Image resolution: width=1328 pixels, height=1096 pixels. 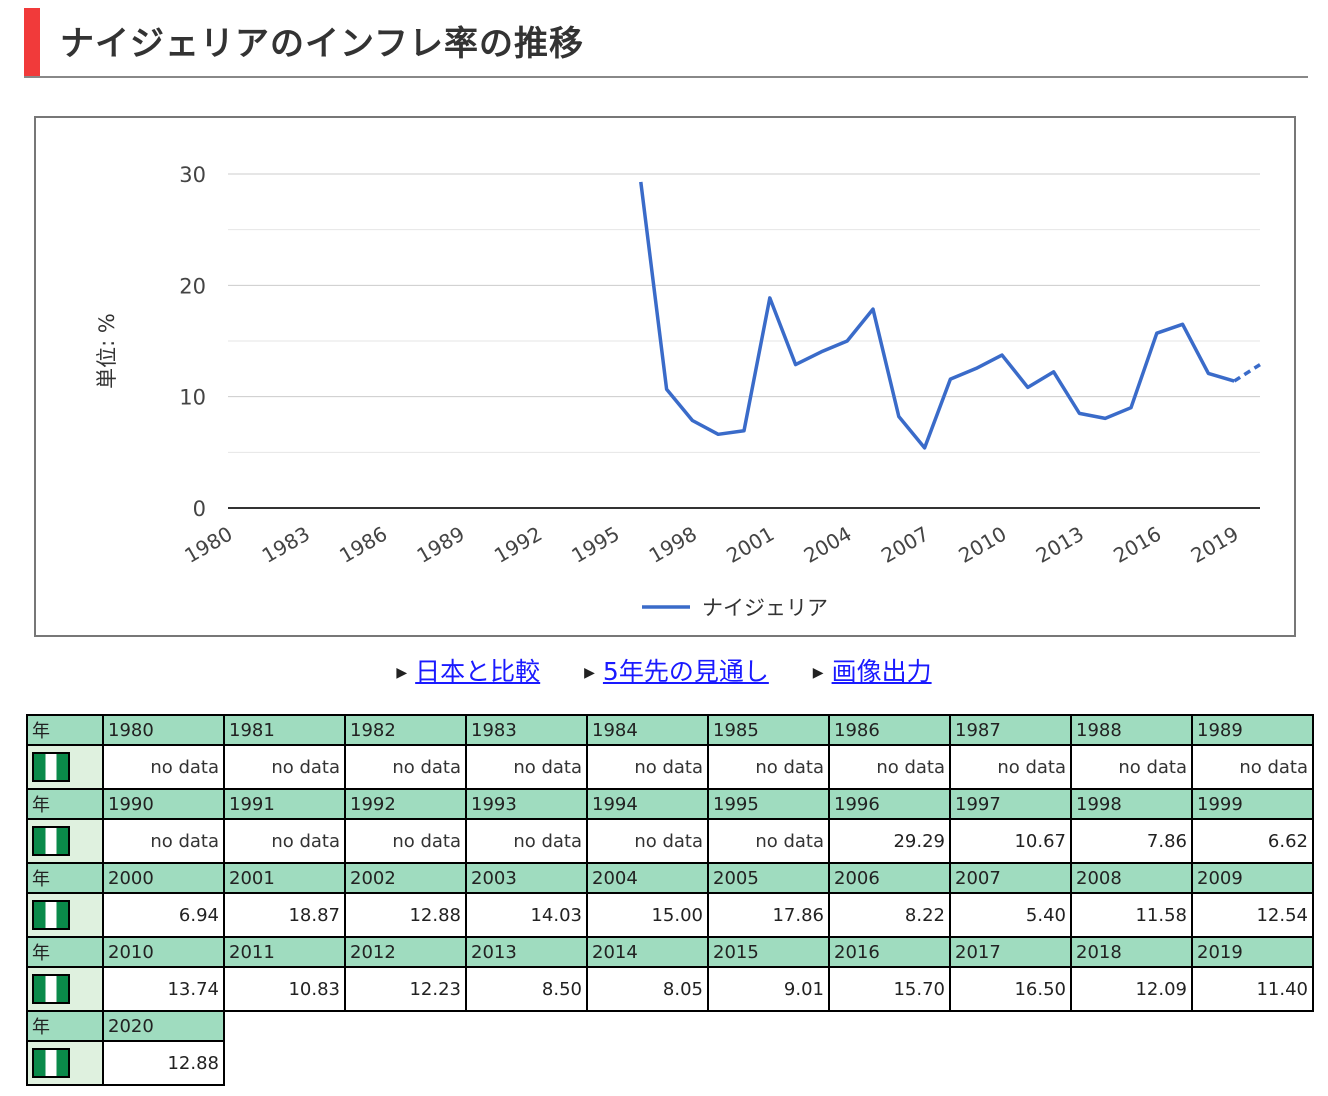 What do you see at coordinates (163, 878) in the screenshot?
I see `year-cell: 2000` at bounding box center [163, 878].